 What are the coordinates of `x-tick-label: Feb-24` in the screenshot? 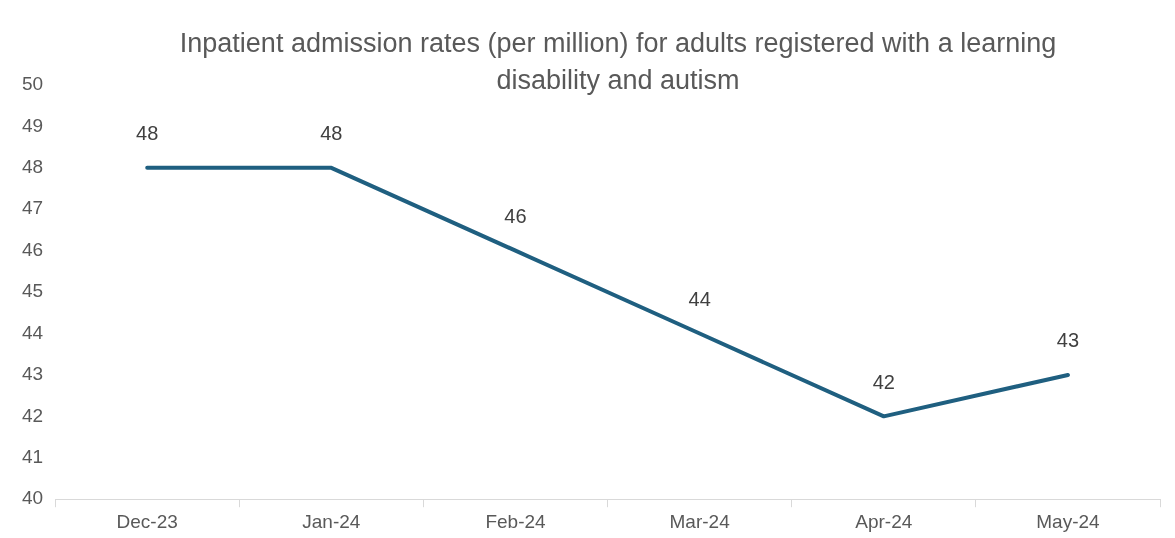 It's located at (516, 521).